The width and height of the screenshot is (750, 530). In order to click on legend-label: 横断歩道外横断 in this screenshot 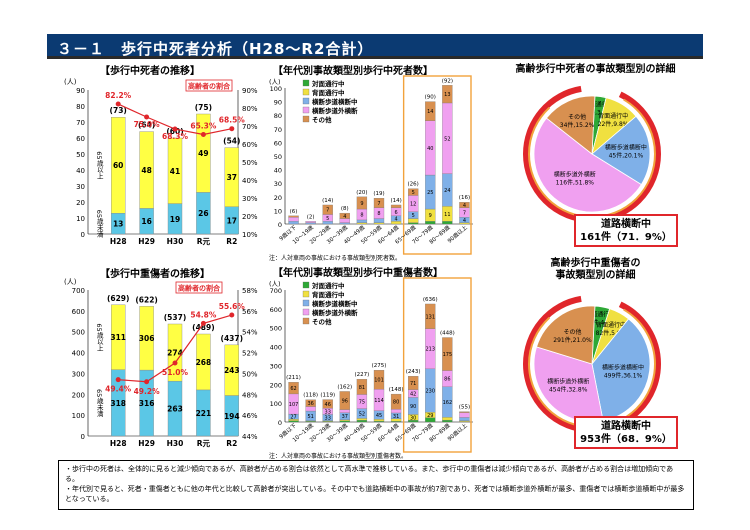, I will do `click(335, 110)`.